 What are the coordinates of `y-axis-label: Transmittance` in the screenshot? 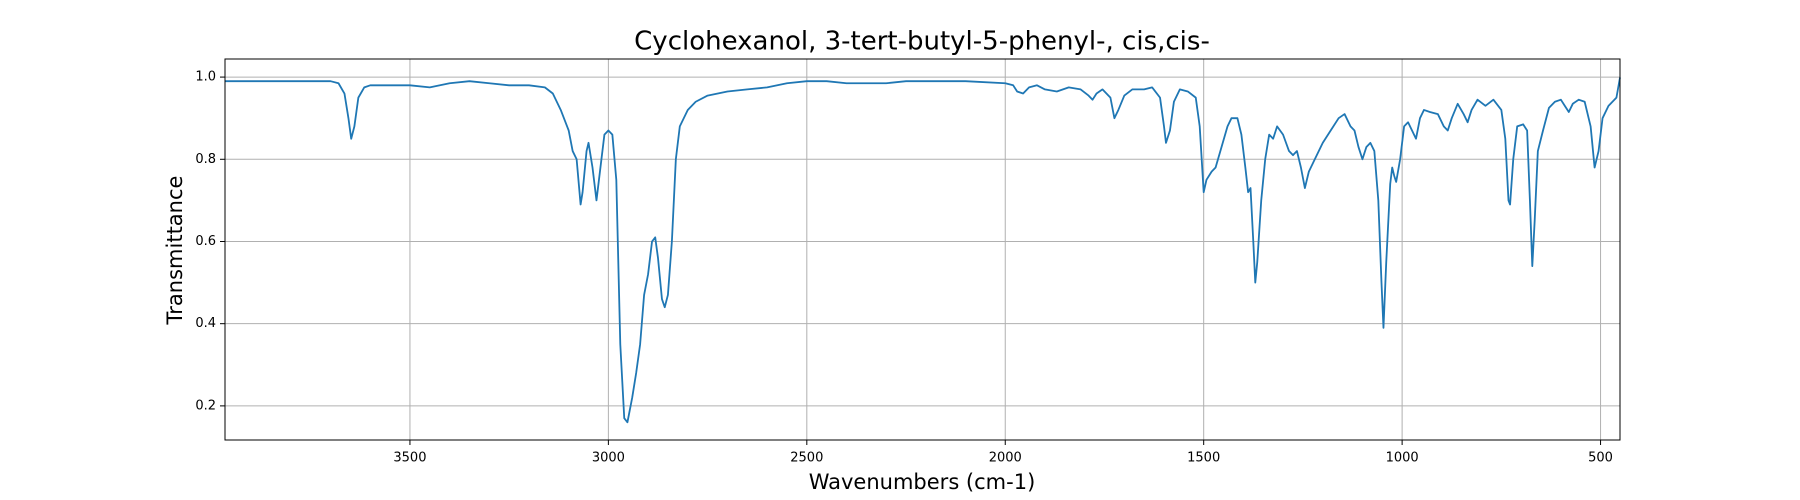 It's located at (175, 251).